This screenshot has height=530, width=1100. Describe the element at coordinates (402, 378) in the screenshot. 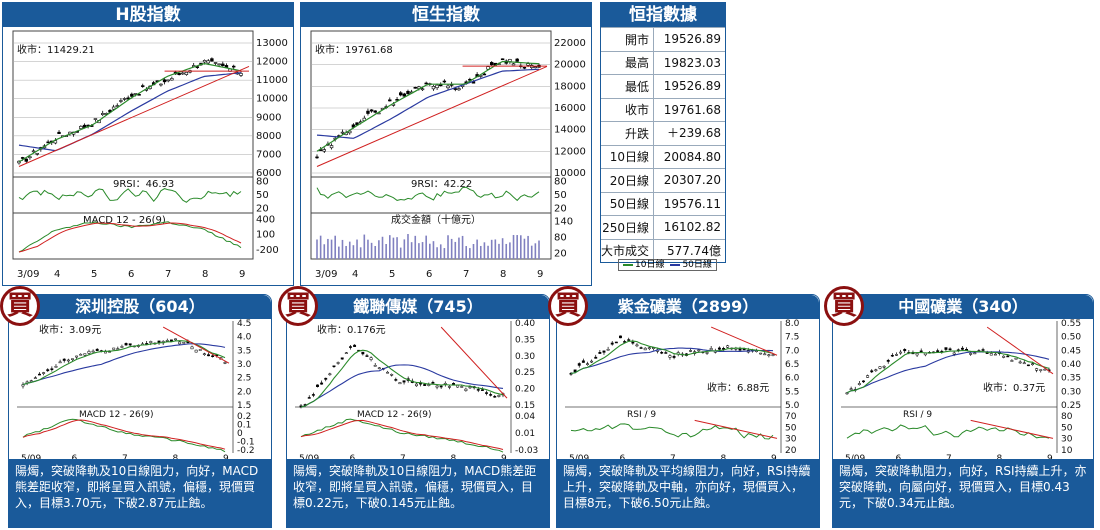

I see `ma10-line` at that location.